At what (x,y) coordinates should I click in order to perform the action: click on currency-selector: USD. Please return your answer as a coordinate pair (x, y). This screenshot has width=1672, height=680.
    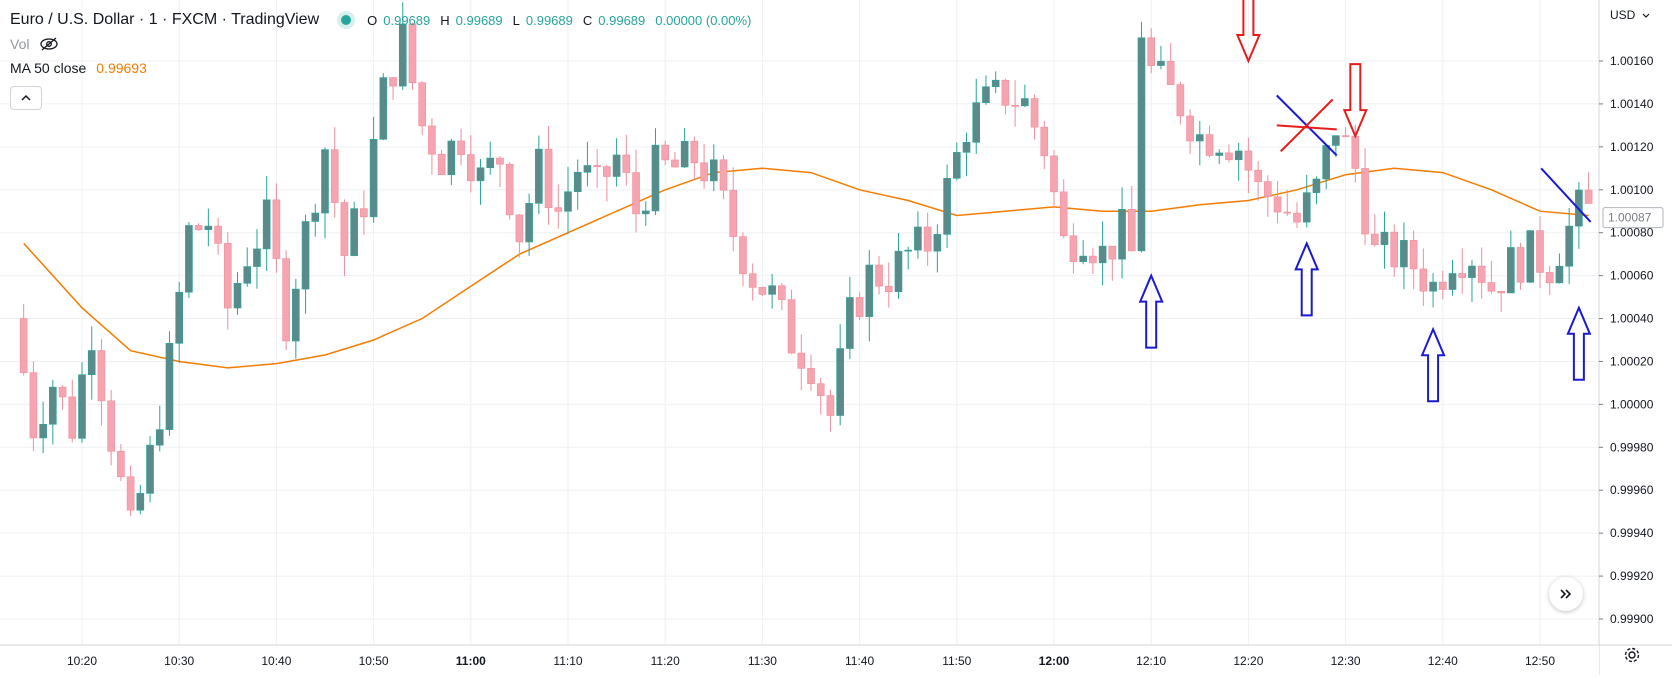
    Looking at the image, I should click on (1630, 15).